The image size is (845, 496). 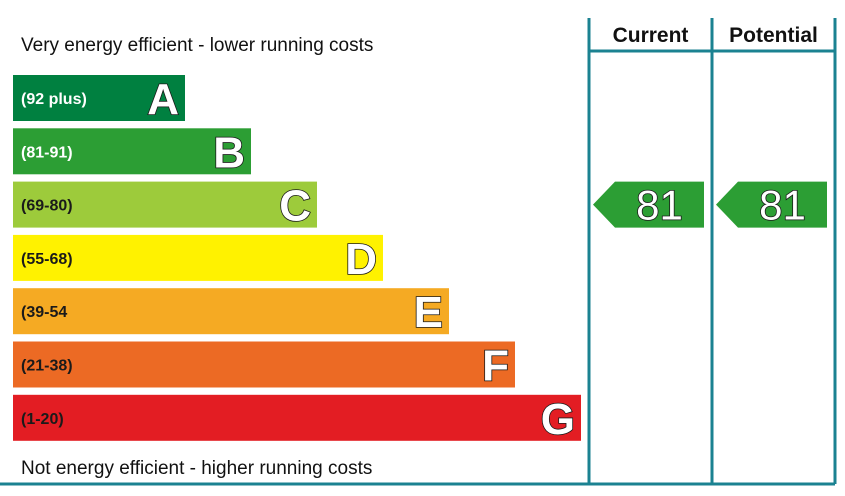 What do you see at coordinates (229, 152) in the screenshot?
I see `band-letter: B` at bounding box center [229, 152].